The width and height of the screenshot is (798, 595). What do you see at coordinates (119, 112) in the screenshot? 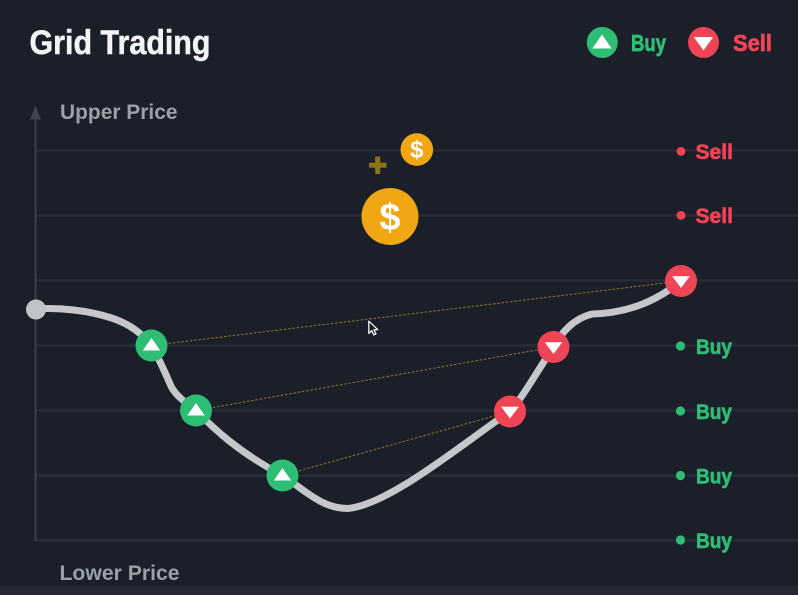
I see `svg-text: Upper Price` at bounding box center [119, 112].